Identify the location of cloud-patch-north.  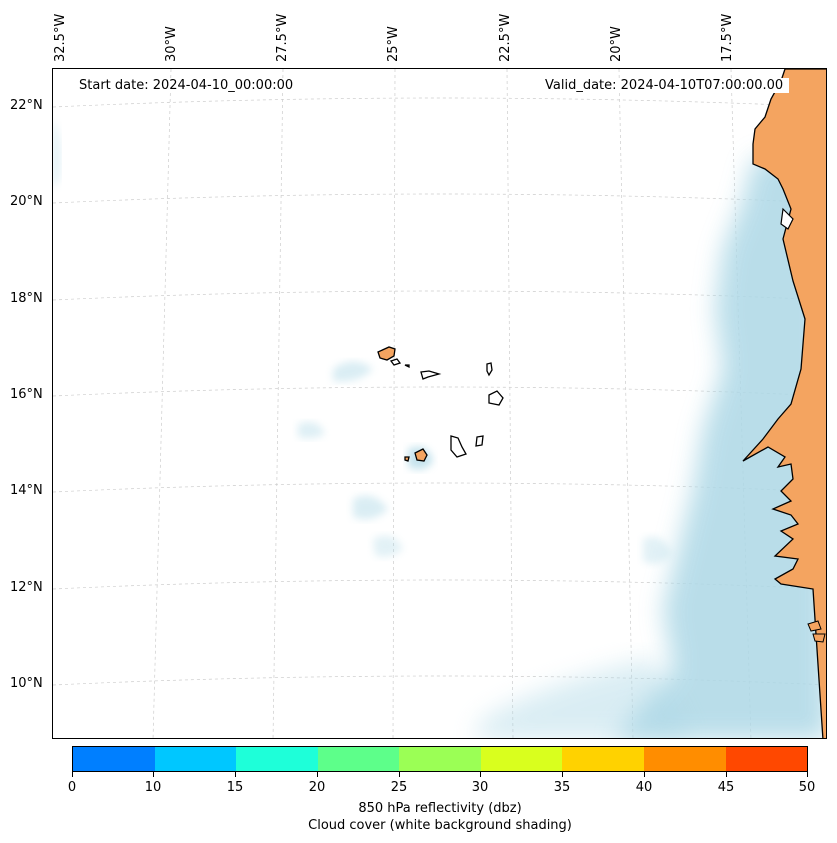
(353, 371).